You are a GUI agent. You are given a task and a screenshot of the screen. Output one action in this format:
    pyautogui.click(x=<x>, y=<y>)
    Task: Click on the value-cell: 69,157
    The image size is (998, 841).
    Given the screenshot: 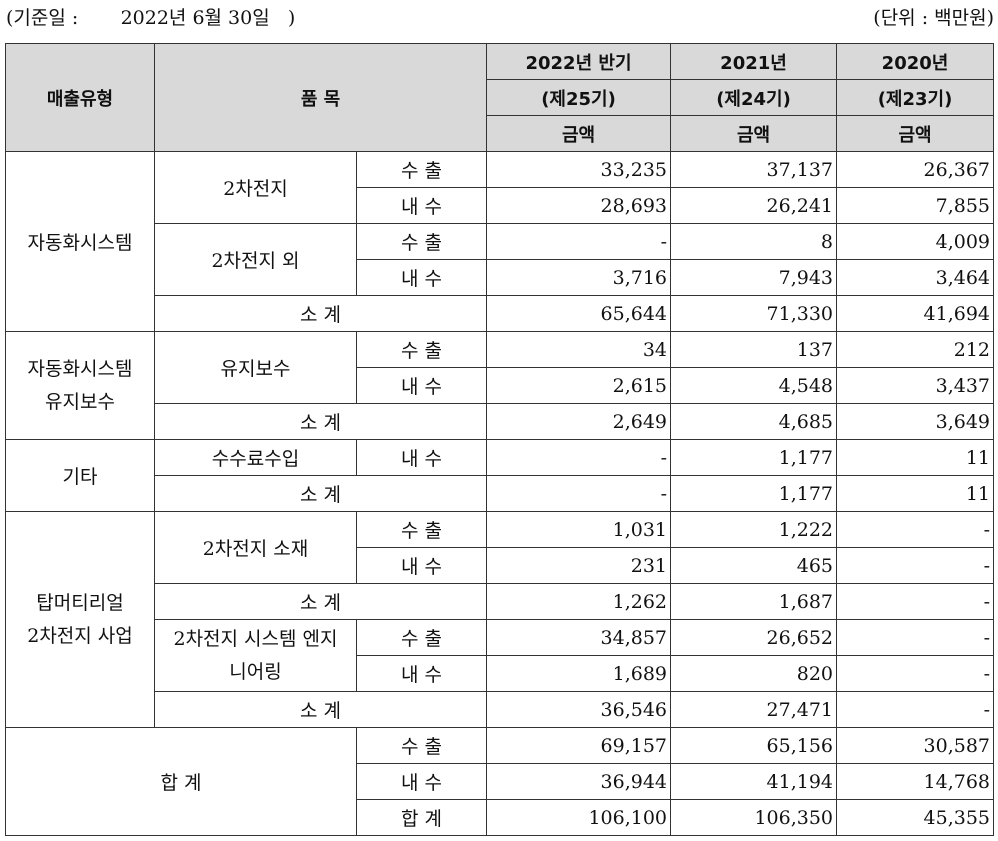 What is the action you would take?
    pyautogui.click(x=579, y=745)
    